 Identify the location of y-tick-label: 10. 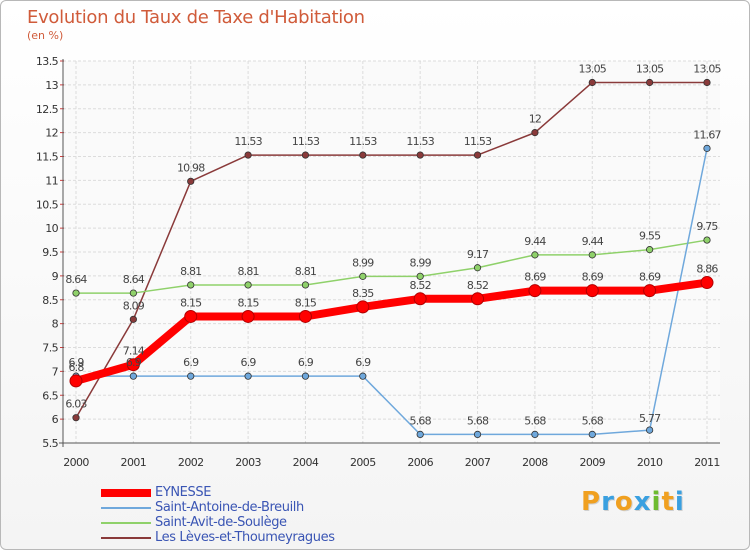
(51, 228).